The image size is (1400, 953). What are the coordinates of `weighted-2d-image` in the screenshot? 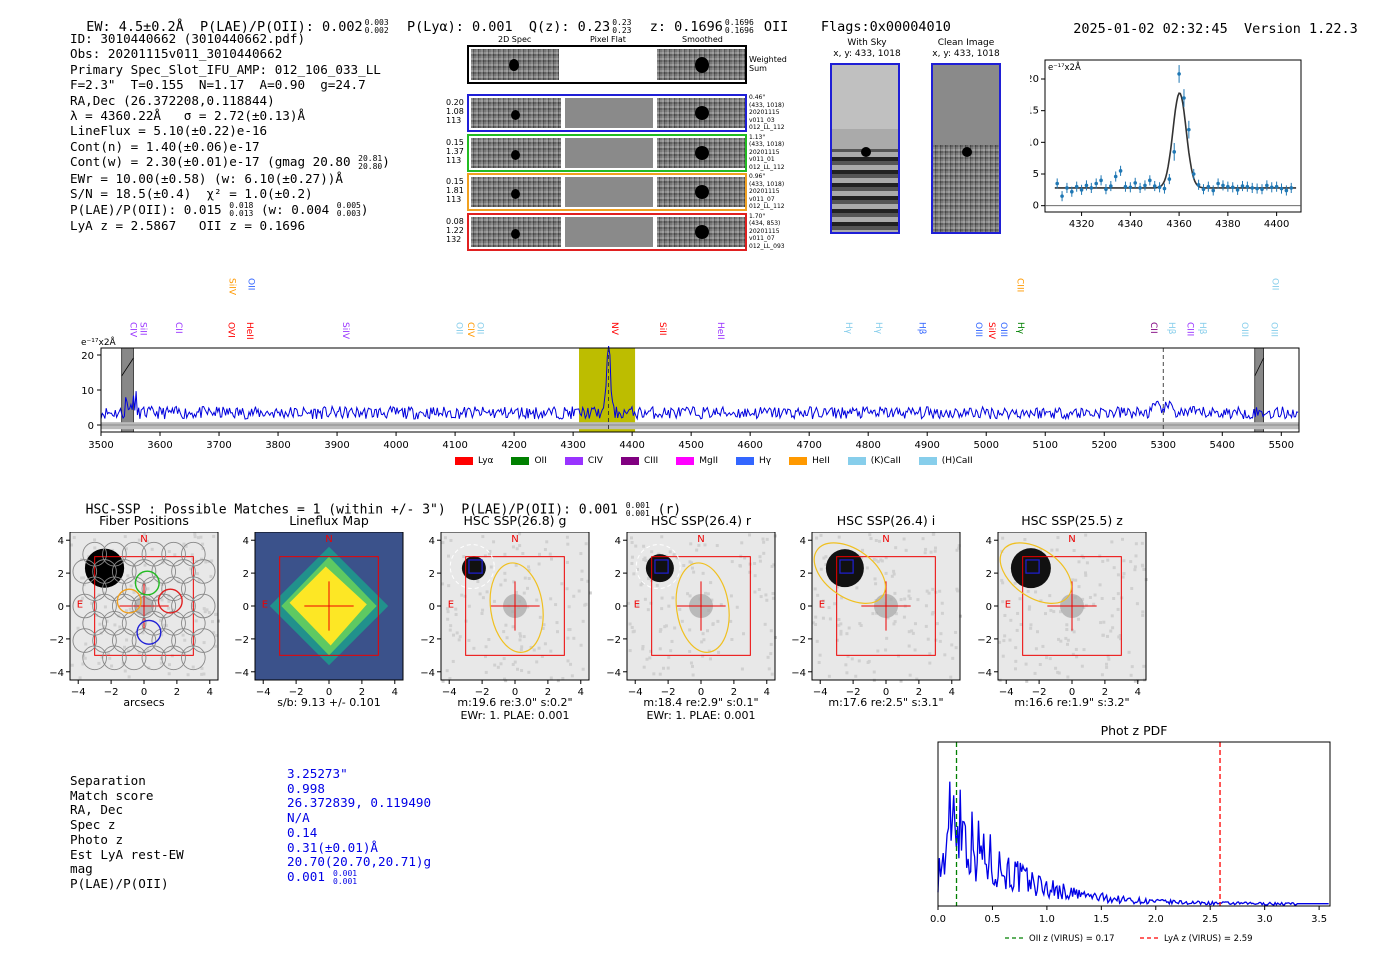 It's located at (515, 64).